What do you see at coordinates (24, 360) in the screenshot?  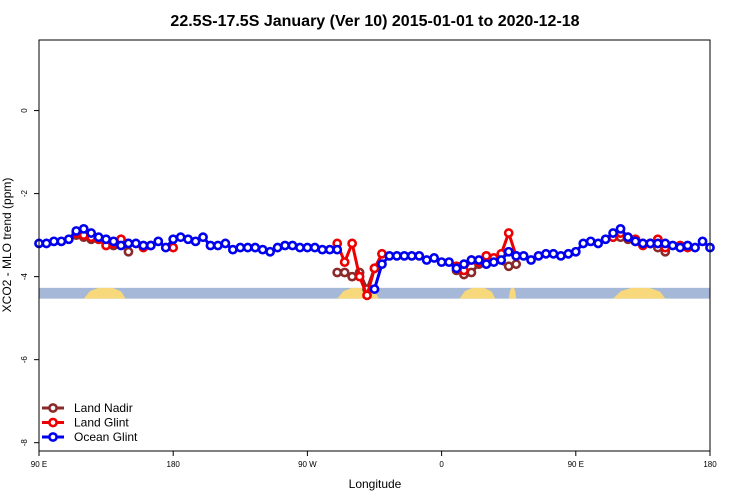 I see `y-tick-label: -6` at bounding box center [24, 360].